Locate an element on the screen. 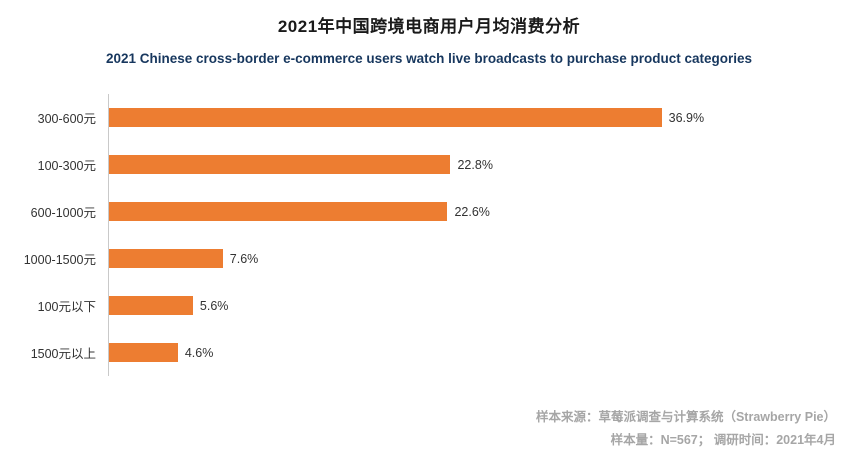  bar-track: 22.8% is located at coordinates (438, 164).